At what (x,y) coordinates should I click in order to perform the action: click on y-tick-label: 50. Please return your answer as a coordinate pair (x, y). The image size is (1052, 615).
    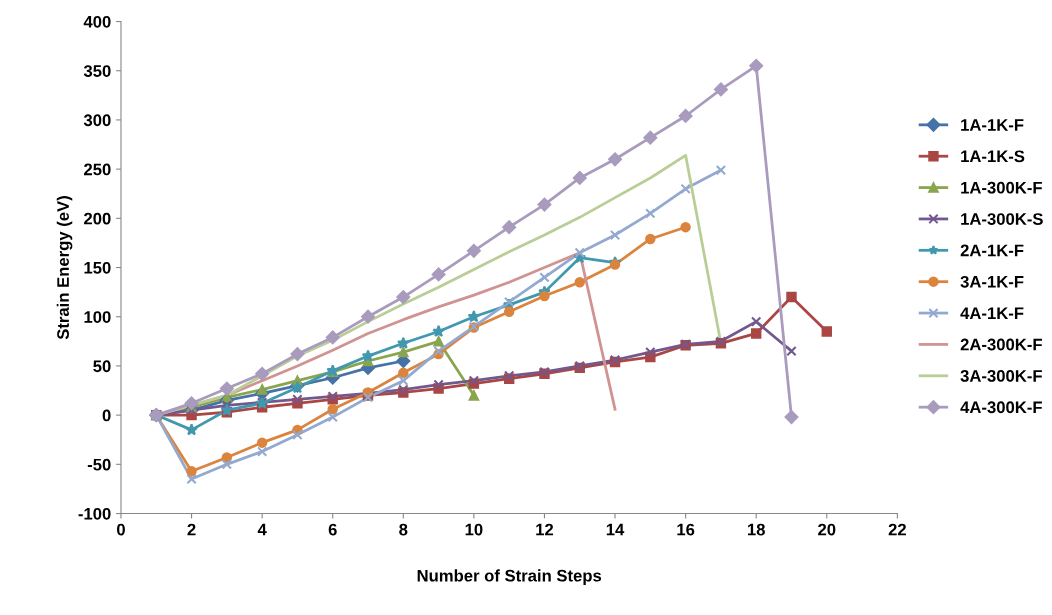
    Looking at the image, I should click on (102, 366).